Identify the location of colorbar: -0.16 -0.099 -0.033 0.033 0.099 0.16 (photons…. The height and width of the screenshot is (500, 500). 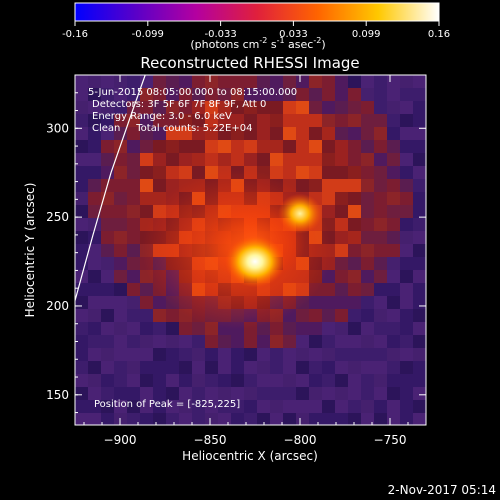
(256, 26).